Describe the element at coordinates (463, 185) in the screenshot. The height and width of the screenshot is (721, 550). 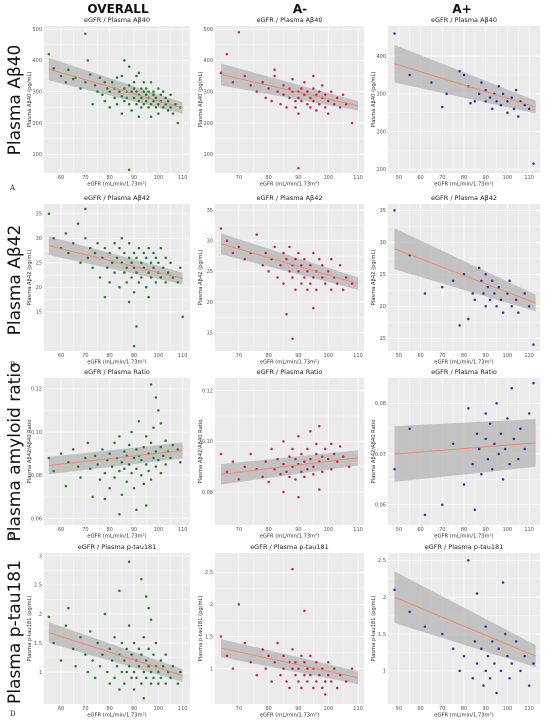
I see `x-axis-label: eGFR (mL/min/1.73m²)` at that location.